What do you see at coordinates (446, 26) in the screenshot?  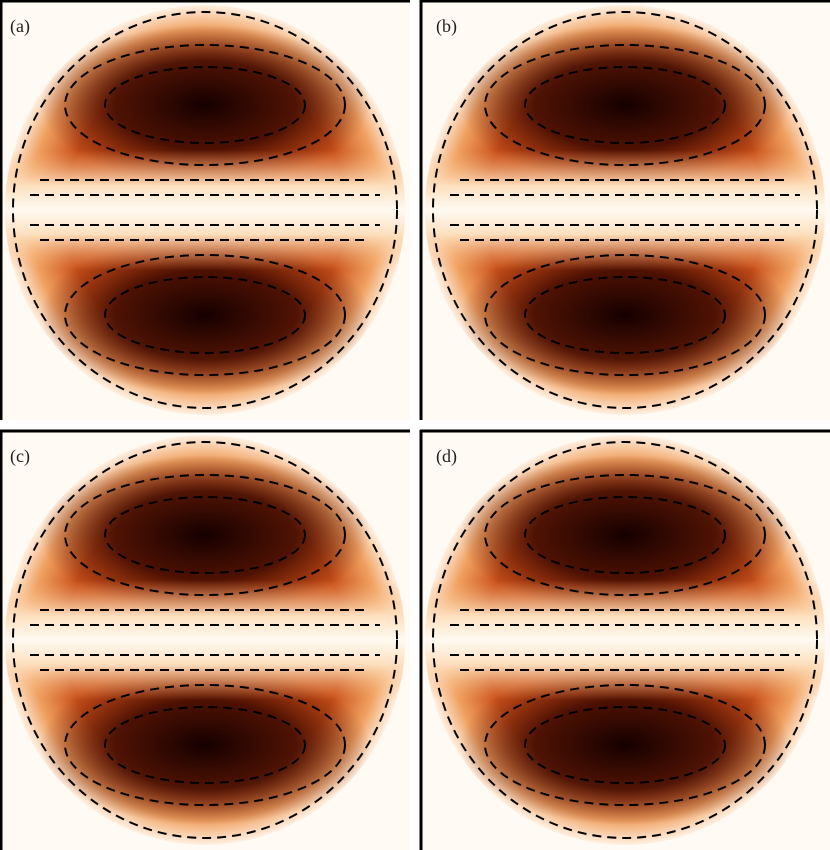 I see `panel-label: (b)` at bounding box center [446, 26].